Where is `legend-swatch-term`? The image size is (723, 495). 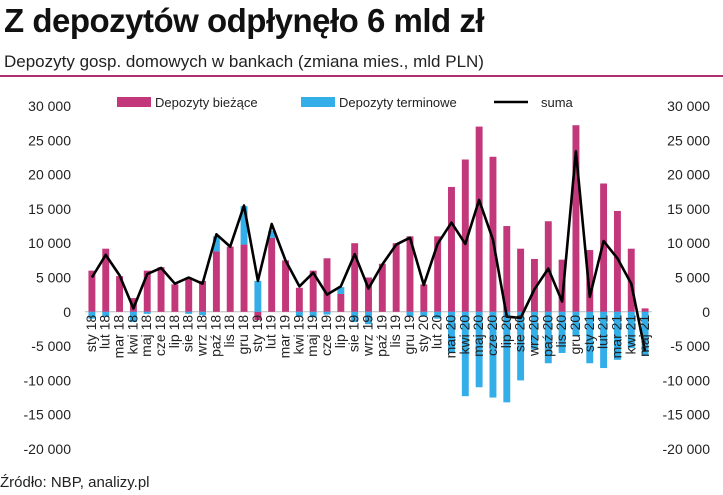
legend-swatch-term is located at coordinates (318, 102).